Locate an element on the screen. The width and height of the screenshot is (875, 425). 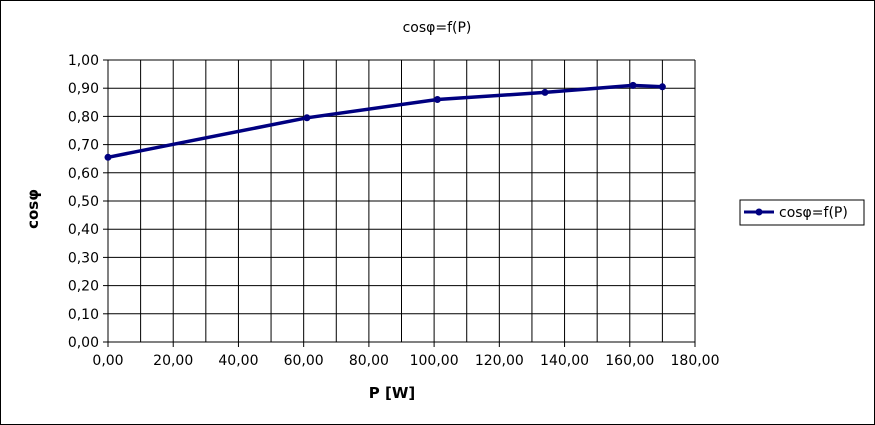
y-tick-label: 0,50 is located at coordinates (83, 202).